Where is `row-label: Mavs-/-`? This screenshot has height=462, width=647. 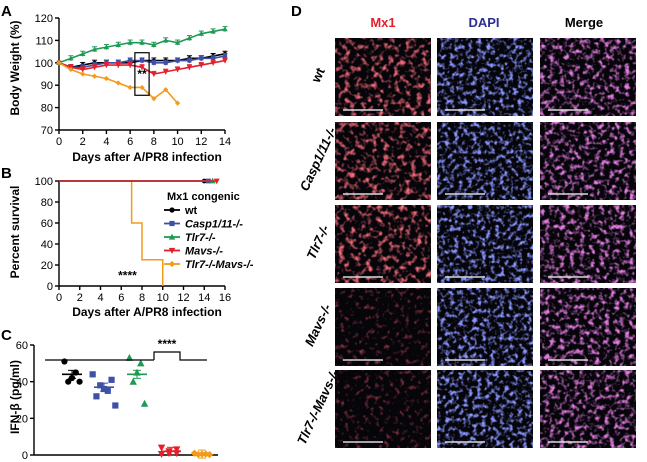 row-label: Mavs-/- is located at coordinates (318, 325).